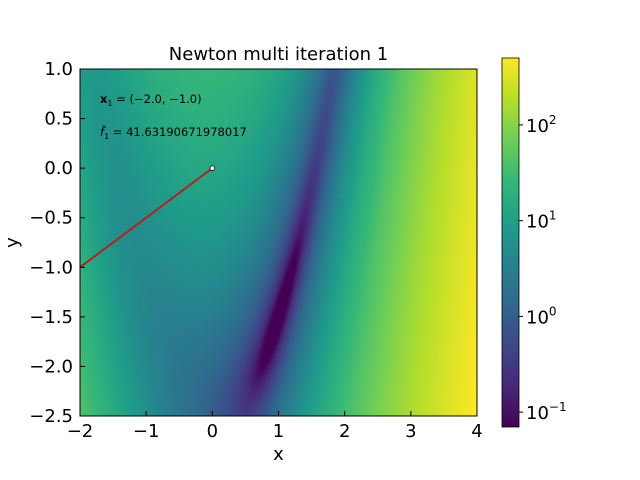  I want to click on objective-value: = 41.63190671978017, so click(178, 132).